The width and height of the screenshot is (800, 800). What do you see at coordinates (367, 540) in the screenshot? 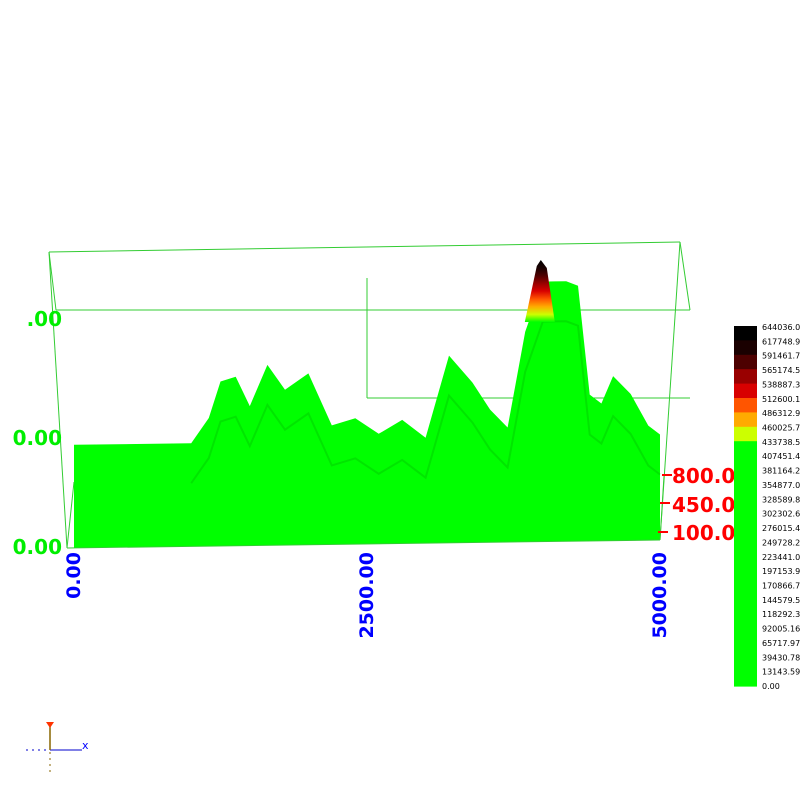
I see `surface-base-strip` at bounding box center [367, 540].